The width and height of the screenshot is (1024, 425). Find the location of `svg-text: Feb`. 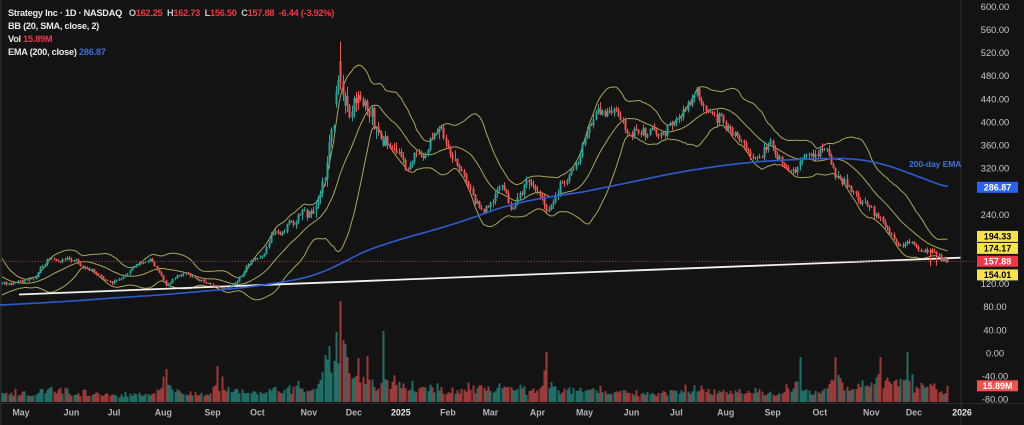

svg-text: Feb is located at coordinates (448, 413).